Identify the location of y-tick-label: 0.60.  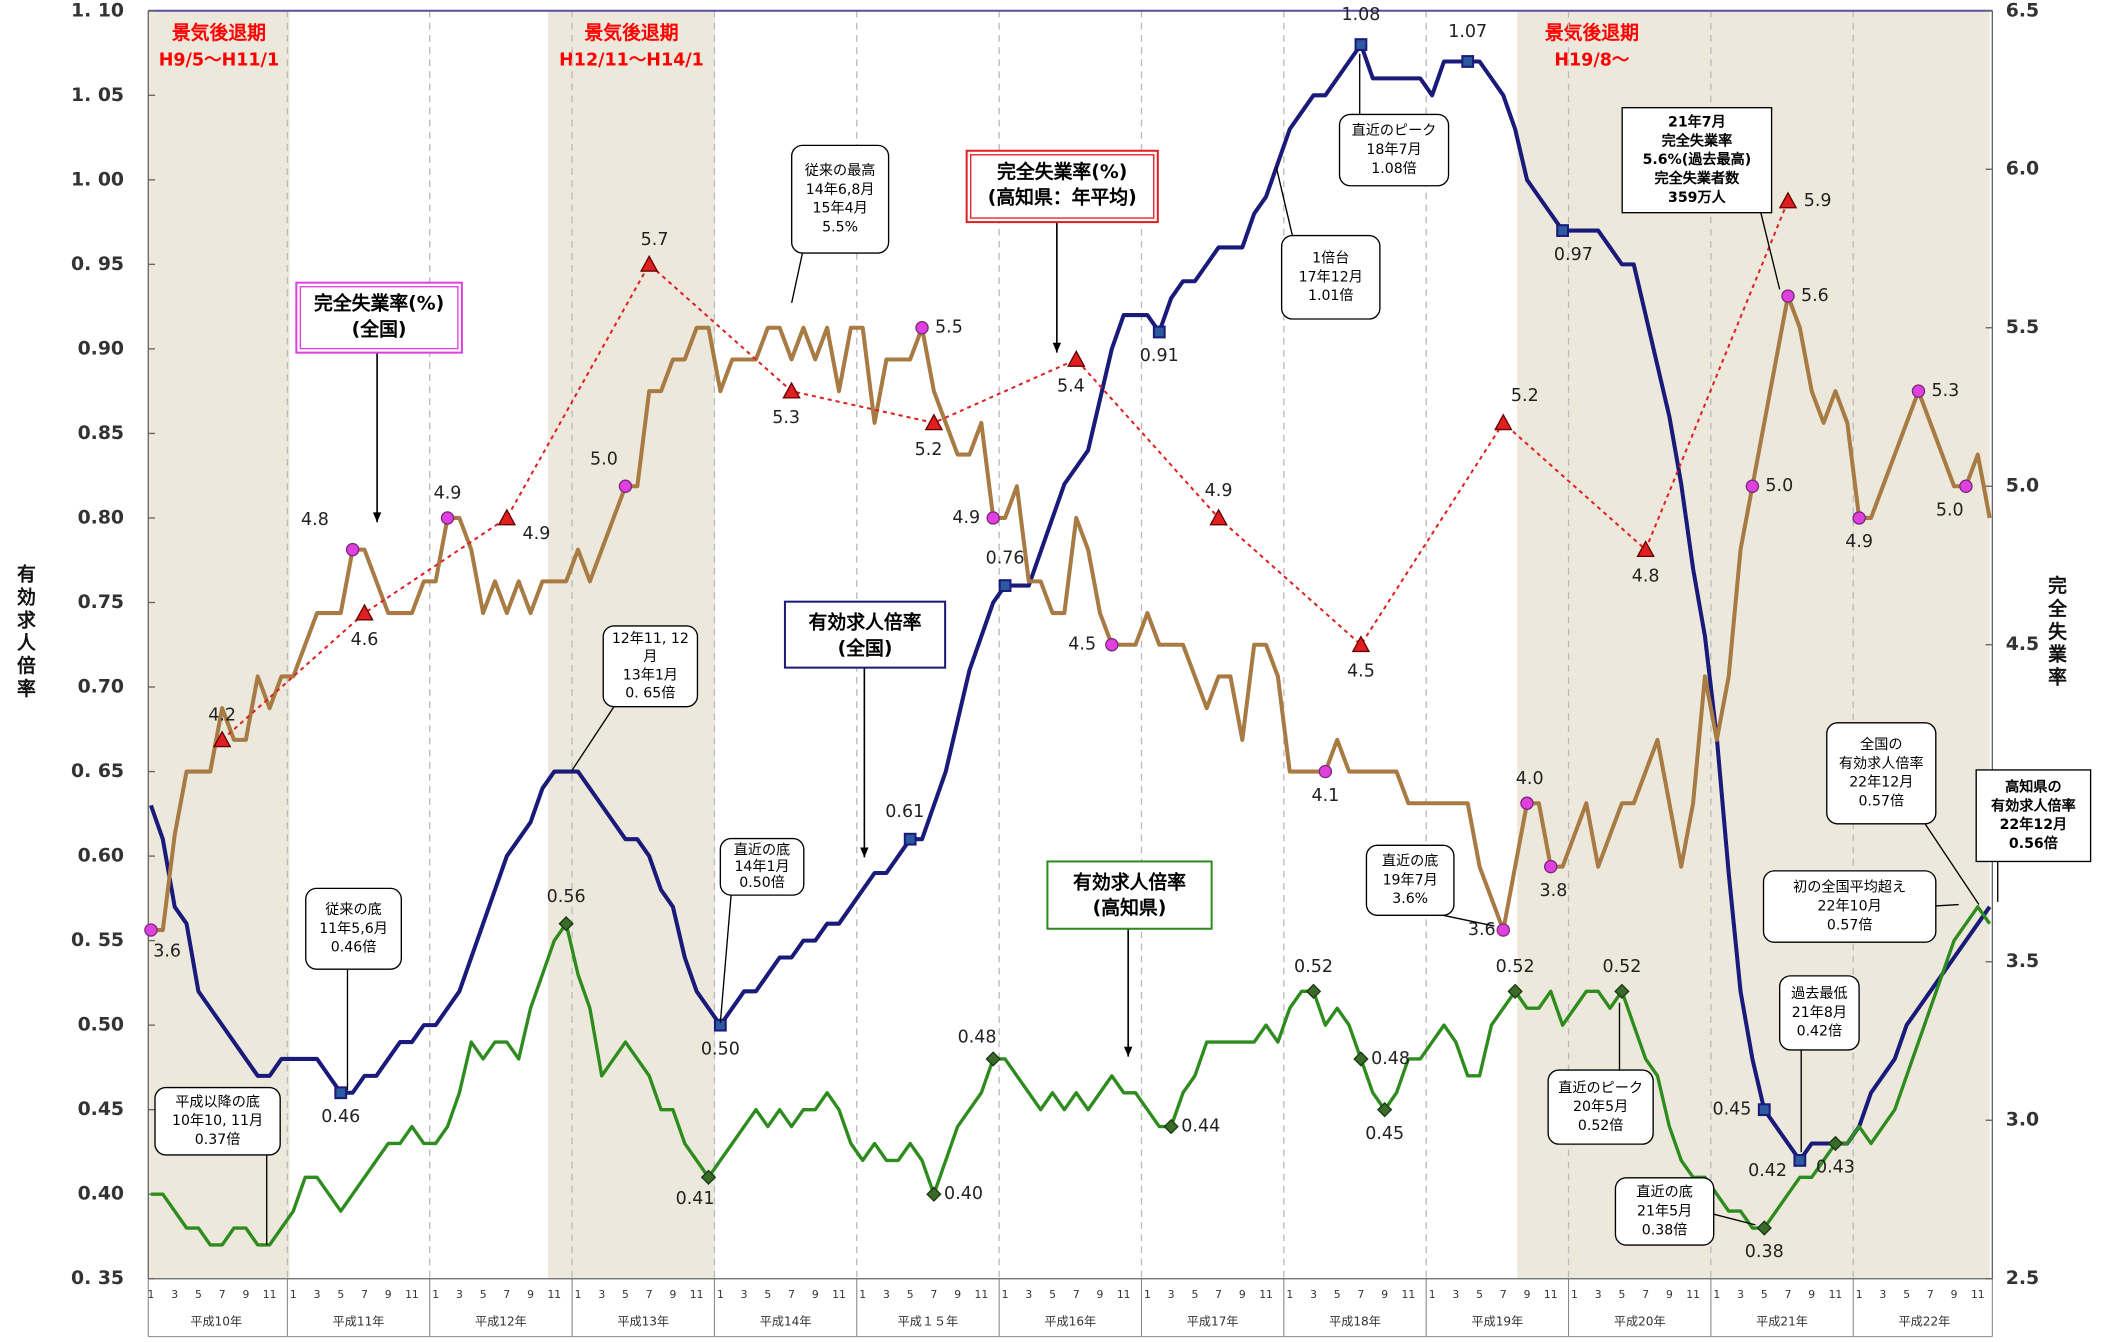
(101, 856).